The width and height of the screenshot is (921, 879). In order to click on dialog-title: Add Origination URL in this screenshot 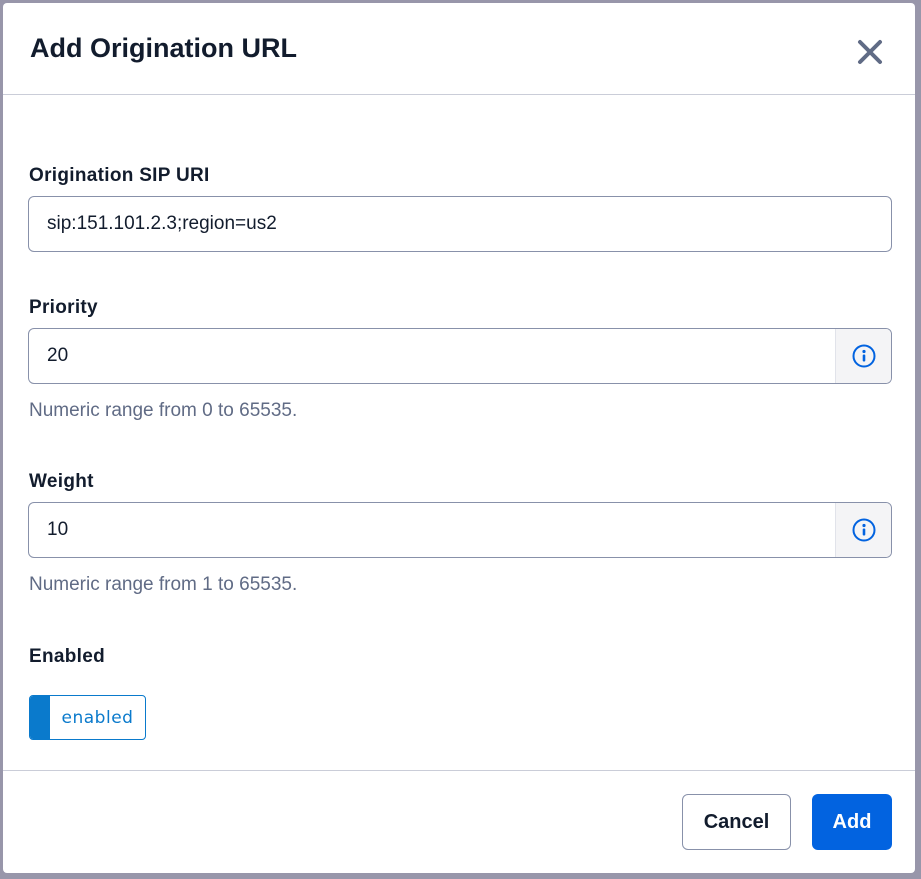, I will do `click(163, 48)`.